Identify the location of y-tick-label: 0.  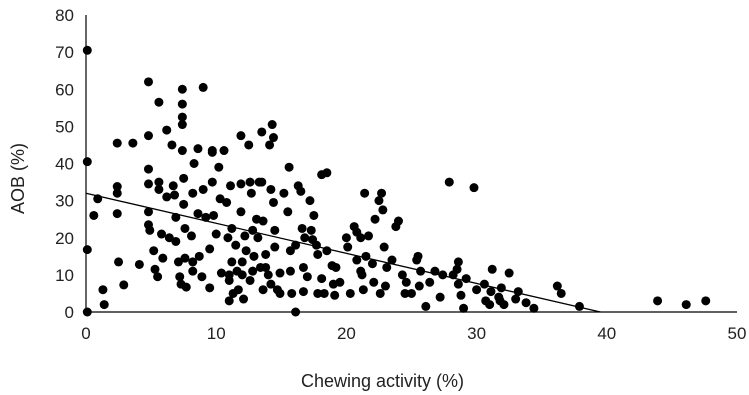
(69, 312).